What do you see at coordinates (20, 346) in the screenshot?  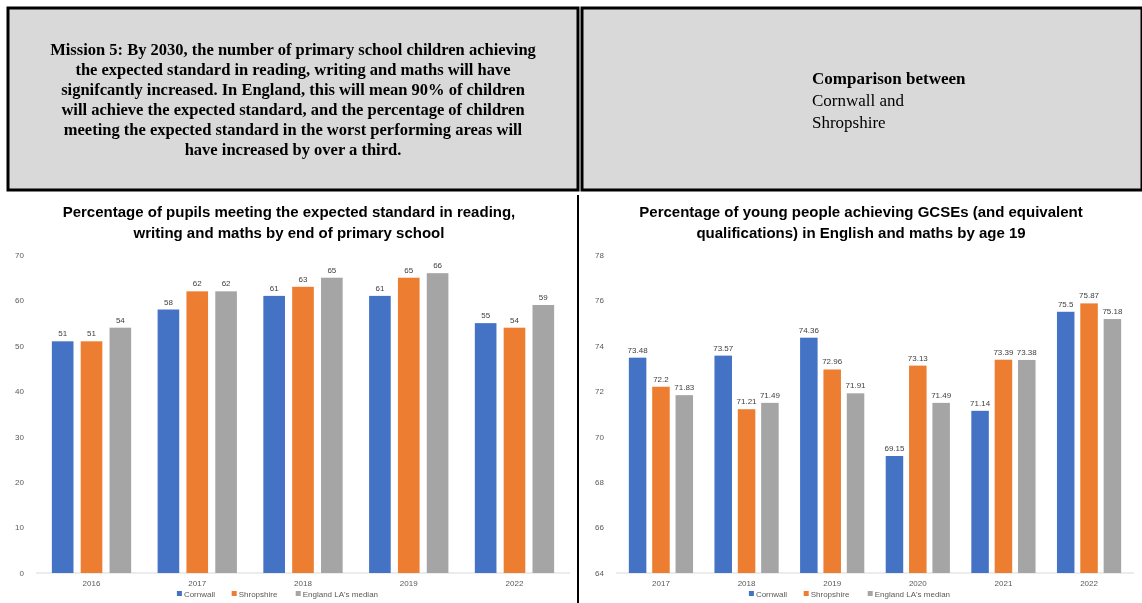 I see `y-tick-label: 50` at bounding box center [20, 346].